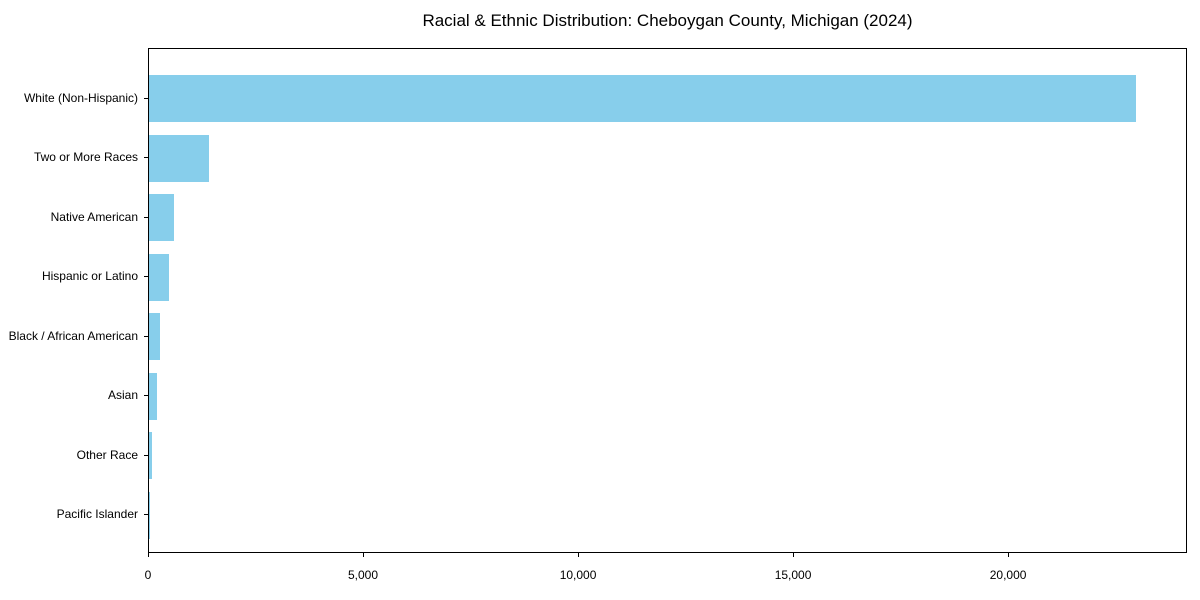 This screenshot has width=1200, height=600. I want to click on bar-other-race, so click(150, 456).